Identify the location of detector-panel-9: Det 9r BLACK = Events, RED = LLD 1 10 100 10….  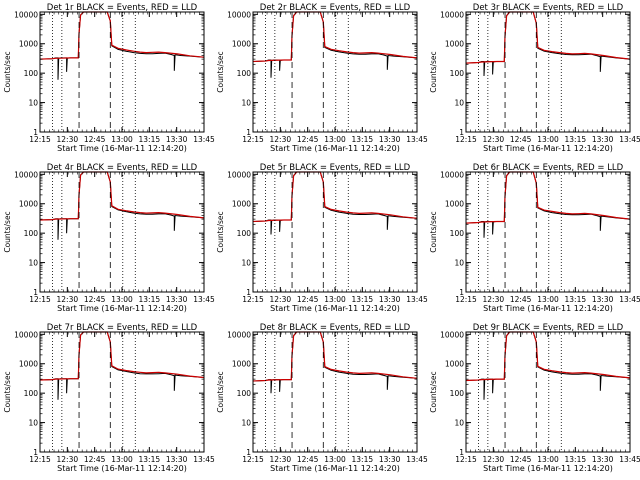
(534, 398).